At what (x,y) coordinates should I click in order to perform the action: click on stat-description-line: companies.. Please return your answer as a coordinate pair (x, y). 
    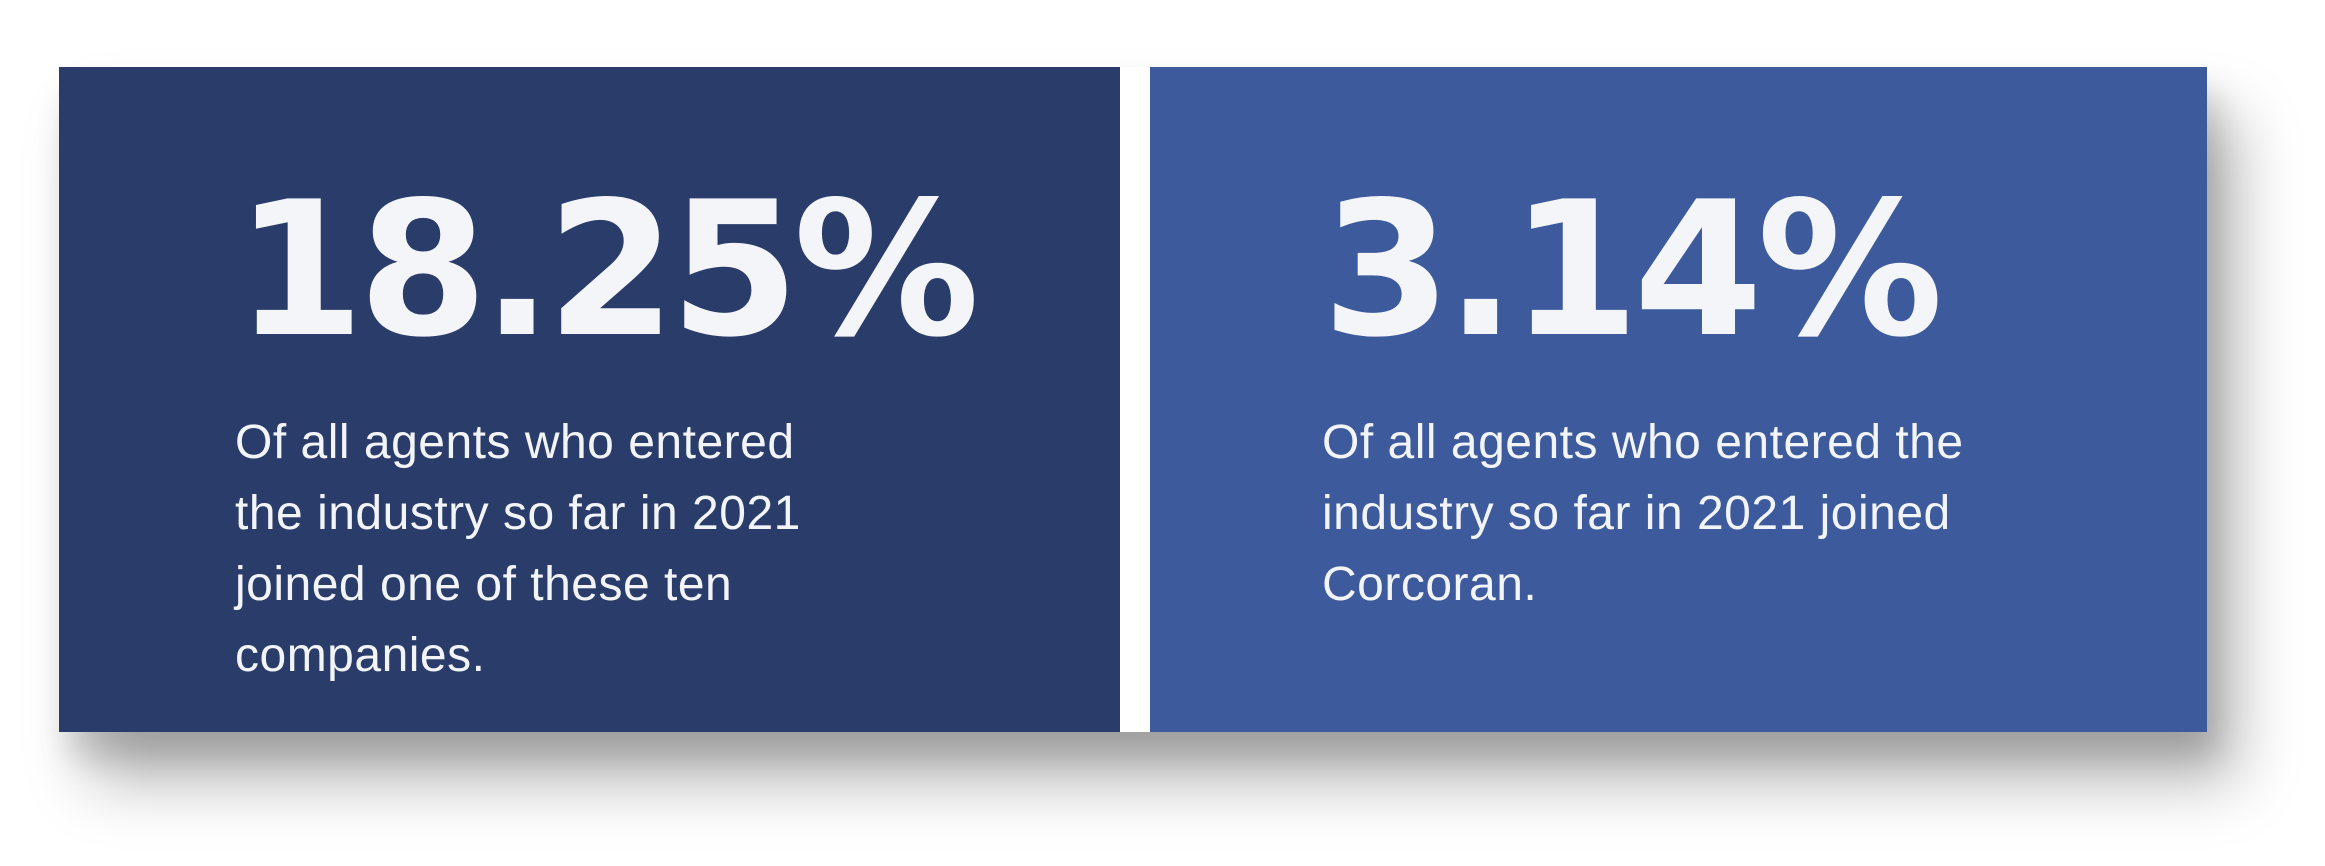
    Looking at the image, I should click on (360, 655).